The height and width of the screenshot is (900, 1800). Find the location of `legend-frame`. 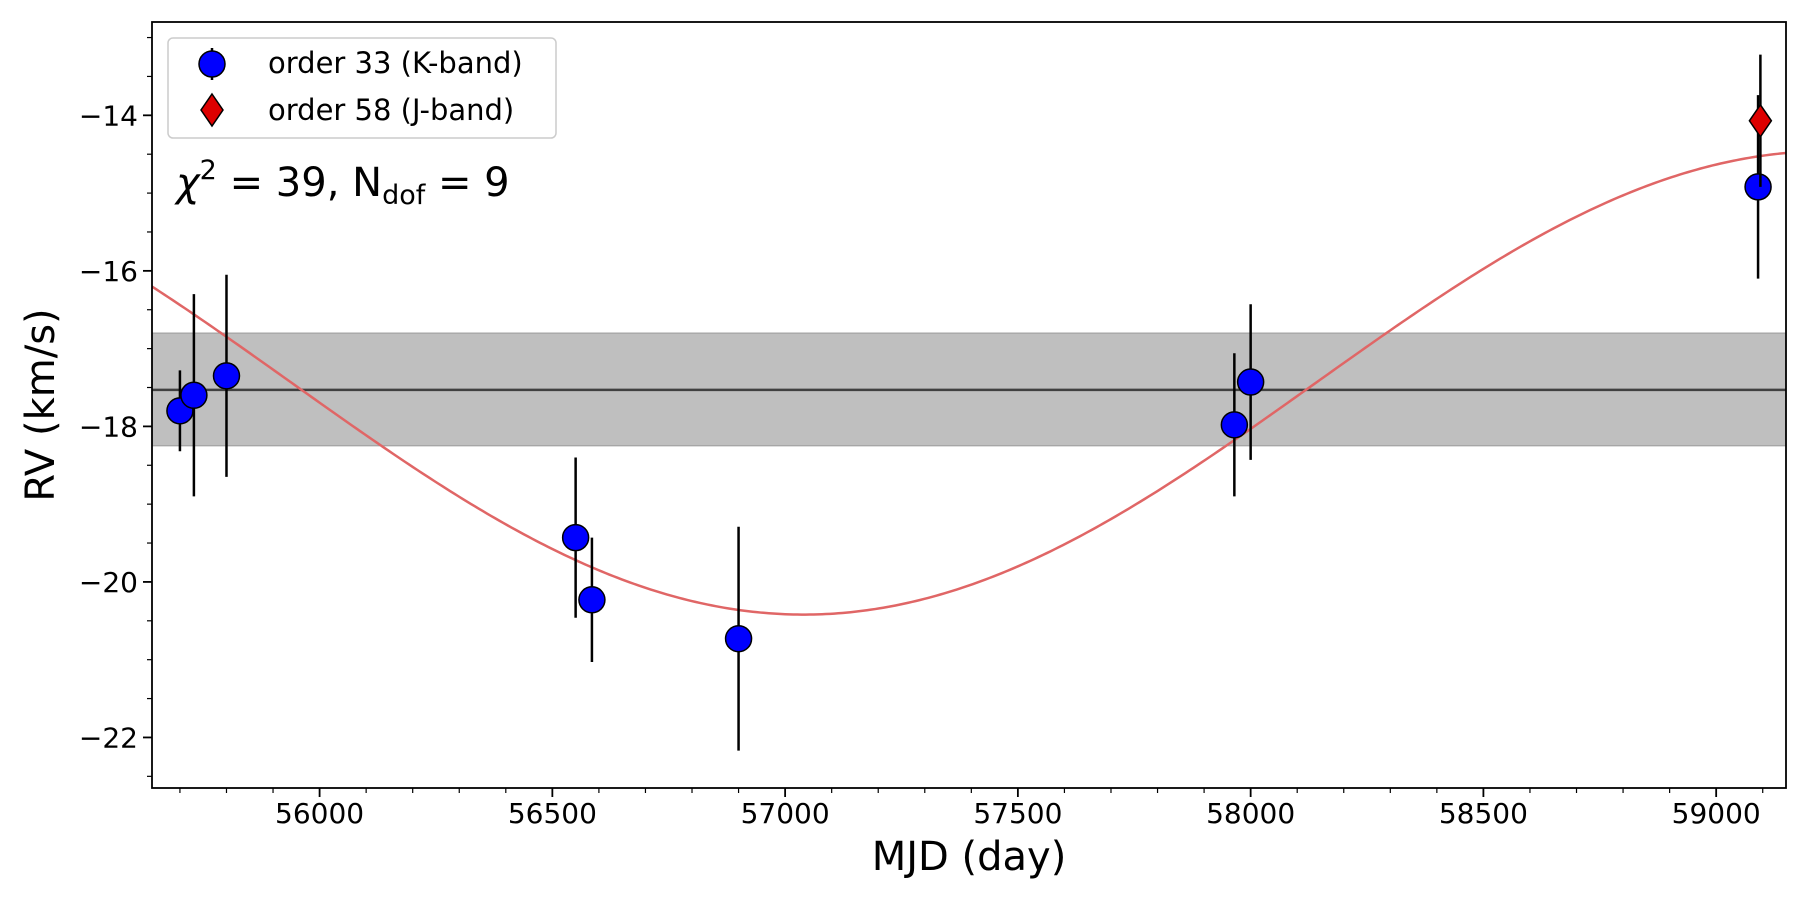

legend-frame is located at coordinates (362, 88).